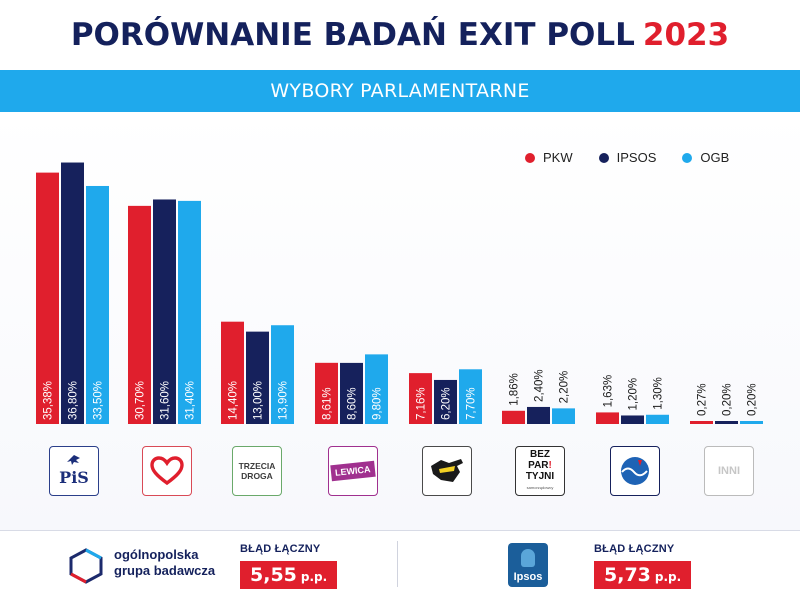 The image size is (800, 600). I want to click on bar-lewica-pkw, so click(326, 393).